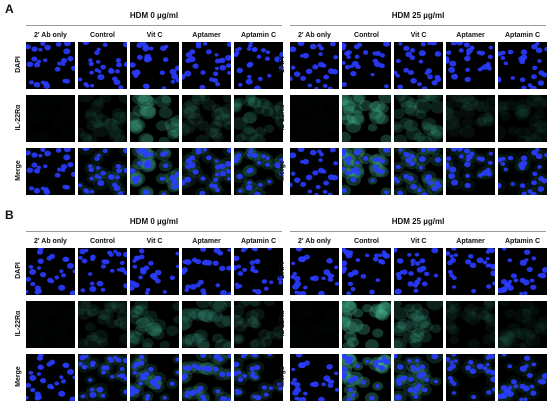 The image size is (550, 404). What do you see at coordinates (9, 215) in the screenshot?
I see `panel-letter: B` at bounding box center [9, 215].